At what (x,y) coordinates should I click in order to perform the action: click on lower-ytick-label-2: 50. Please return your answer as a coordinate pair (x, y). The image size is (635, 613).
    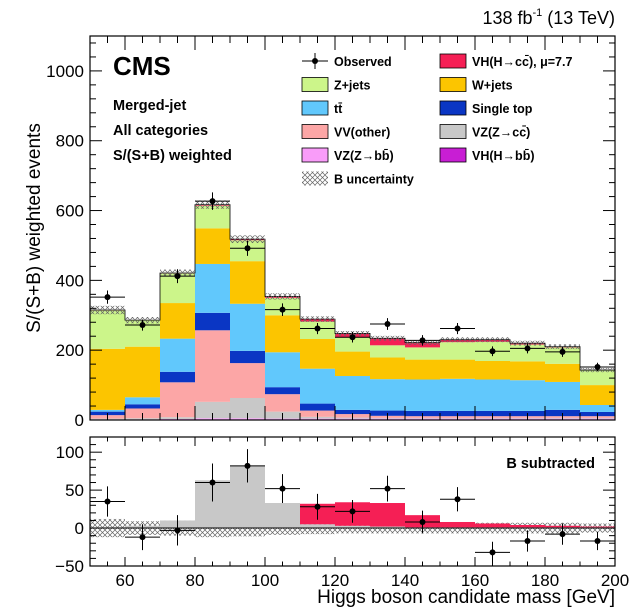
    Looking at the image, I should click on (74, 490).